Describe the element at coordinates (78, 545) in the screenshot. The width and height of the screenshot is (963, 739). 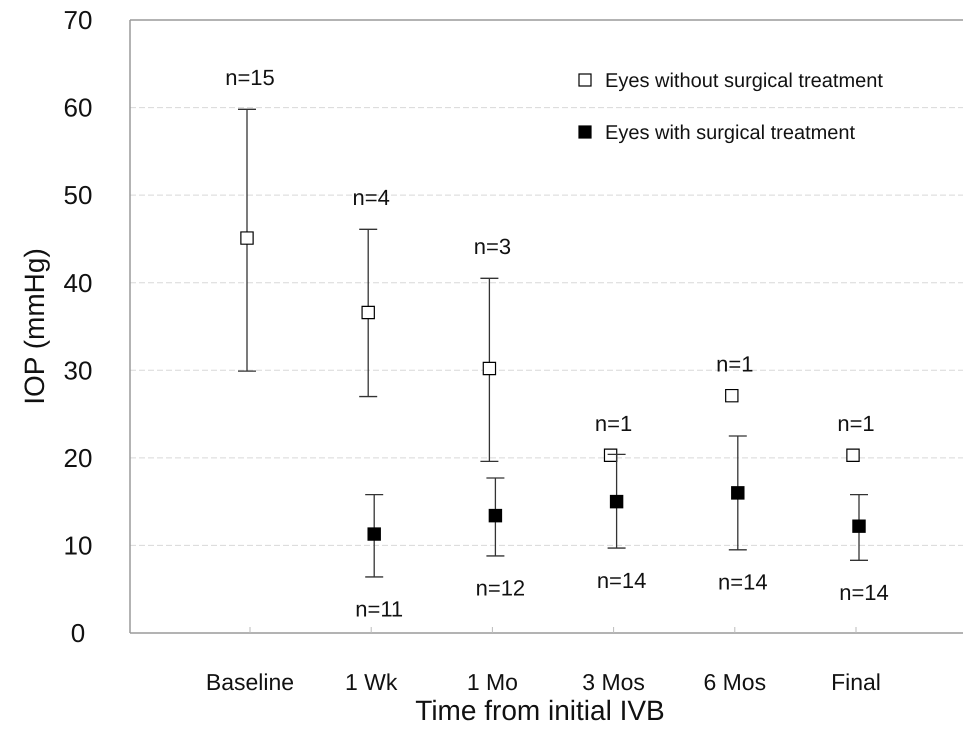
I see `y-tick-label: 10` at that location.